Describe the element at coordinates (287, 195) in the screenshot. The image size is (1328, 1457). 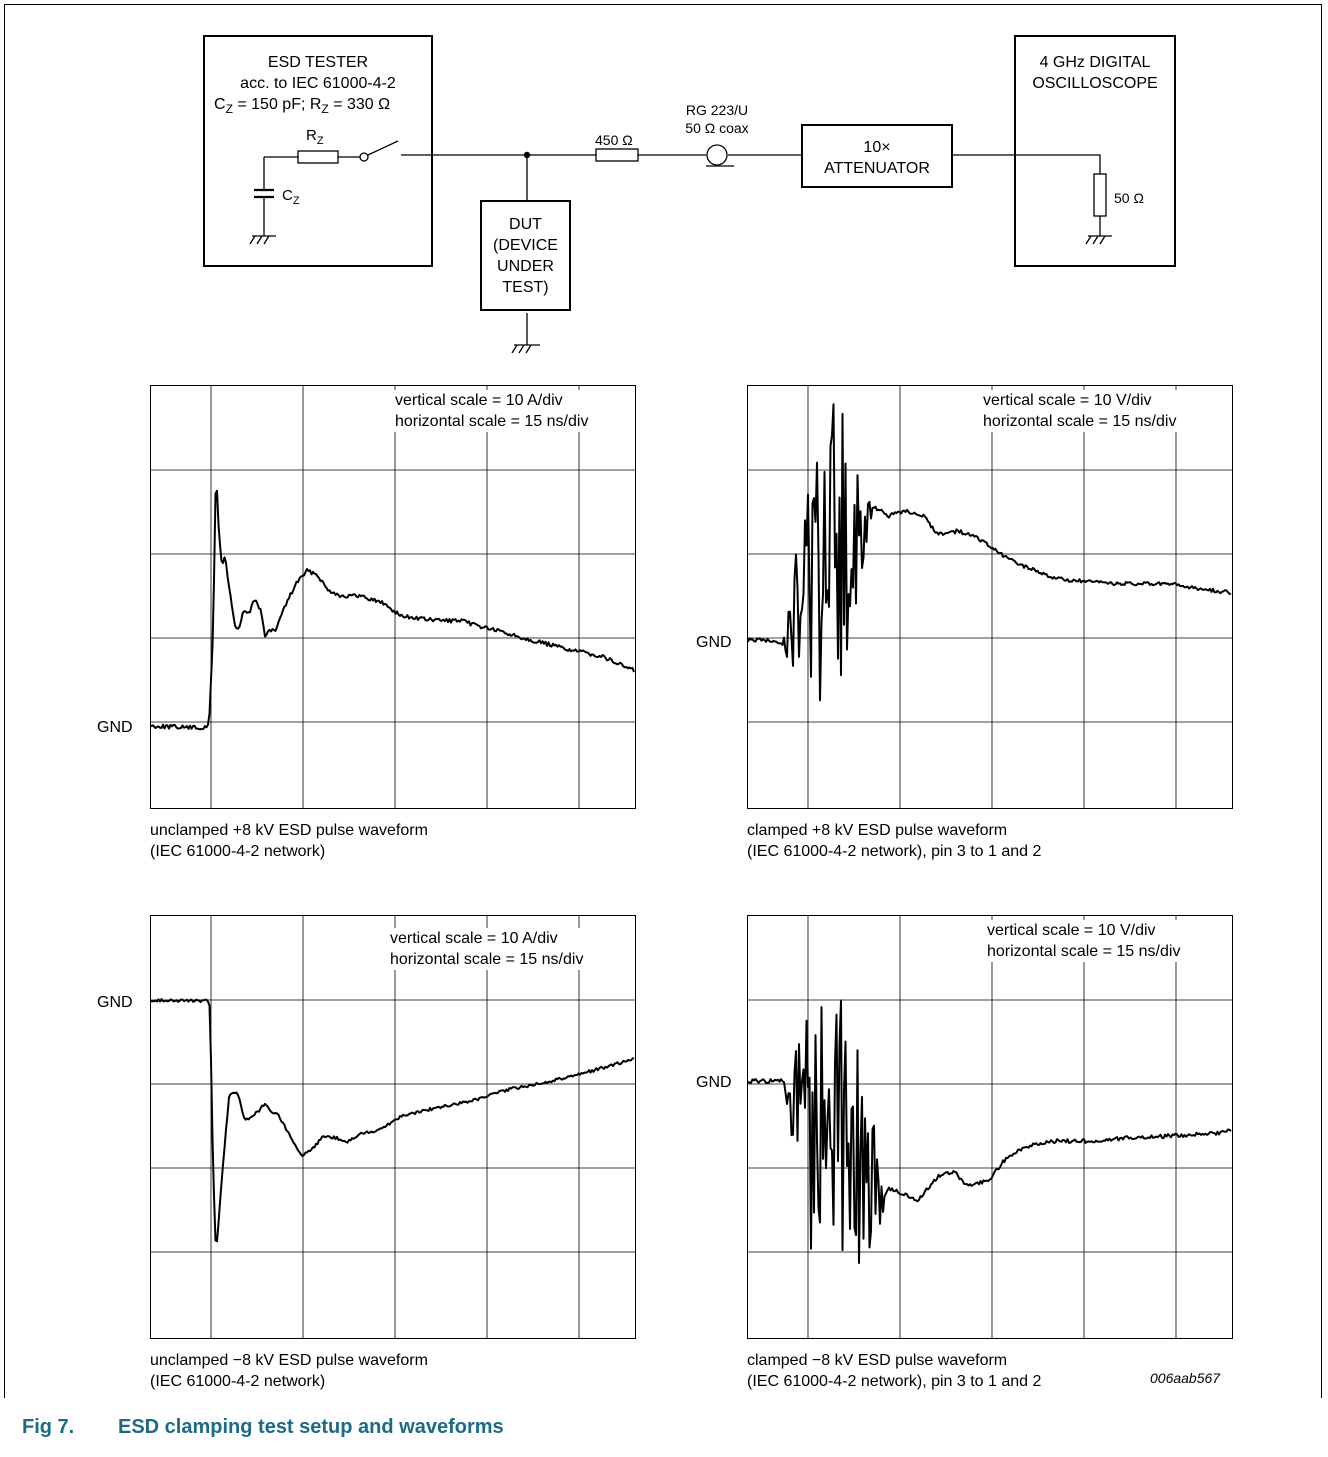
I see `cz-label-symbol: C` at that location.